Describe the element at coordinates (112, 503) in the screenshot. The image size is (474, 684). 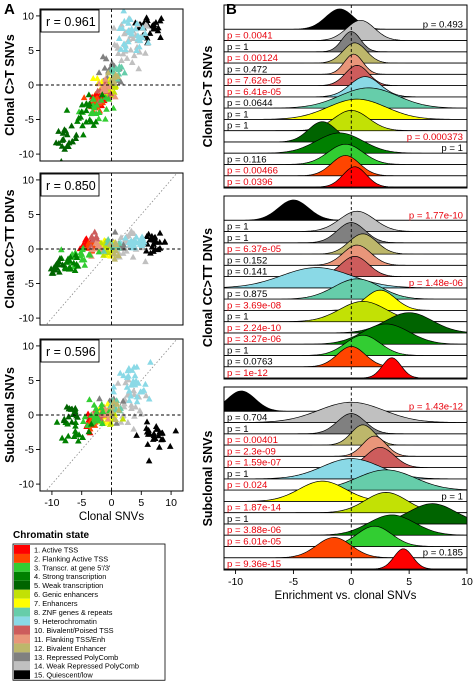
I see `x-tick-label: 0` at that location.